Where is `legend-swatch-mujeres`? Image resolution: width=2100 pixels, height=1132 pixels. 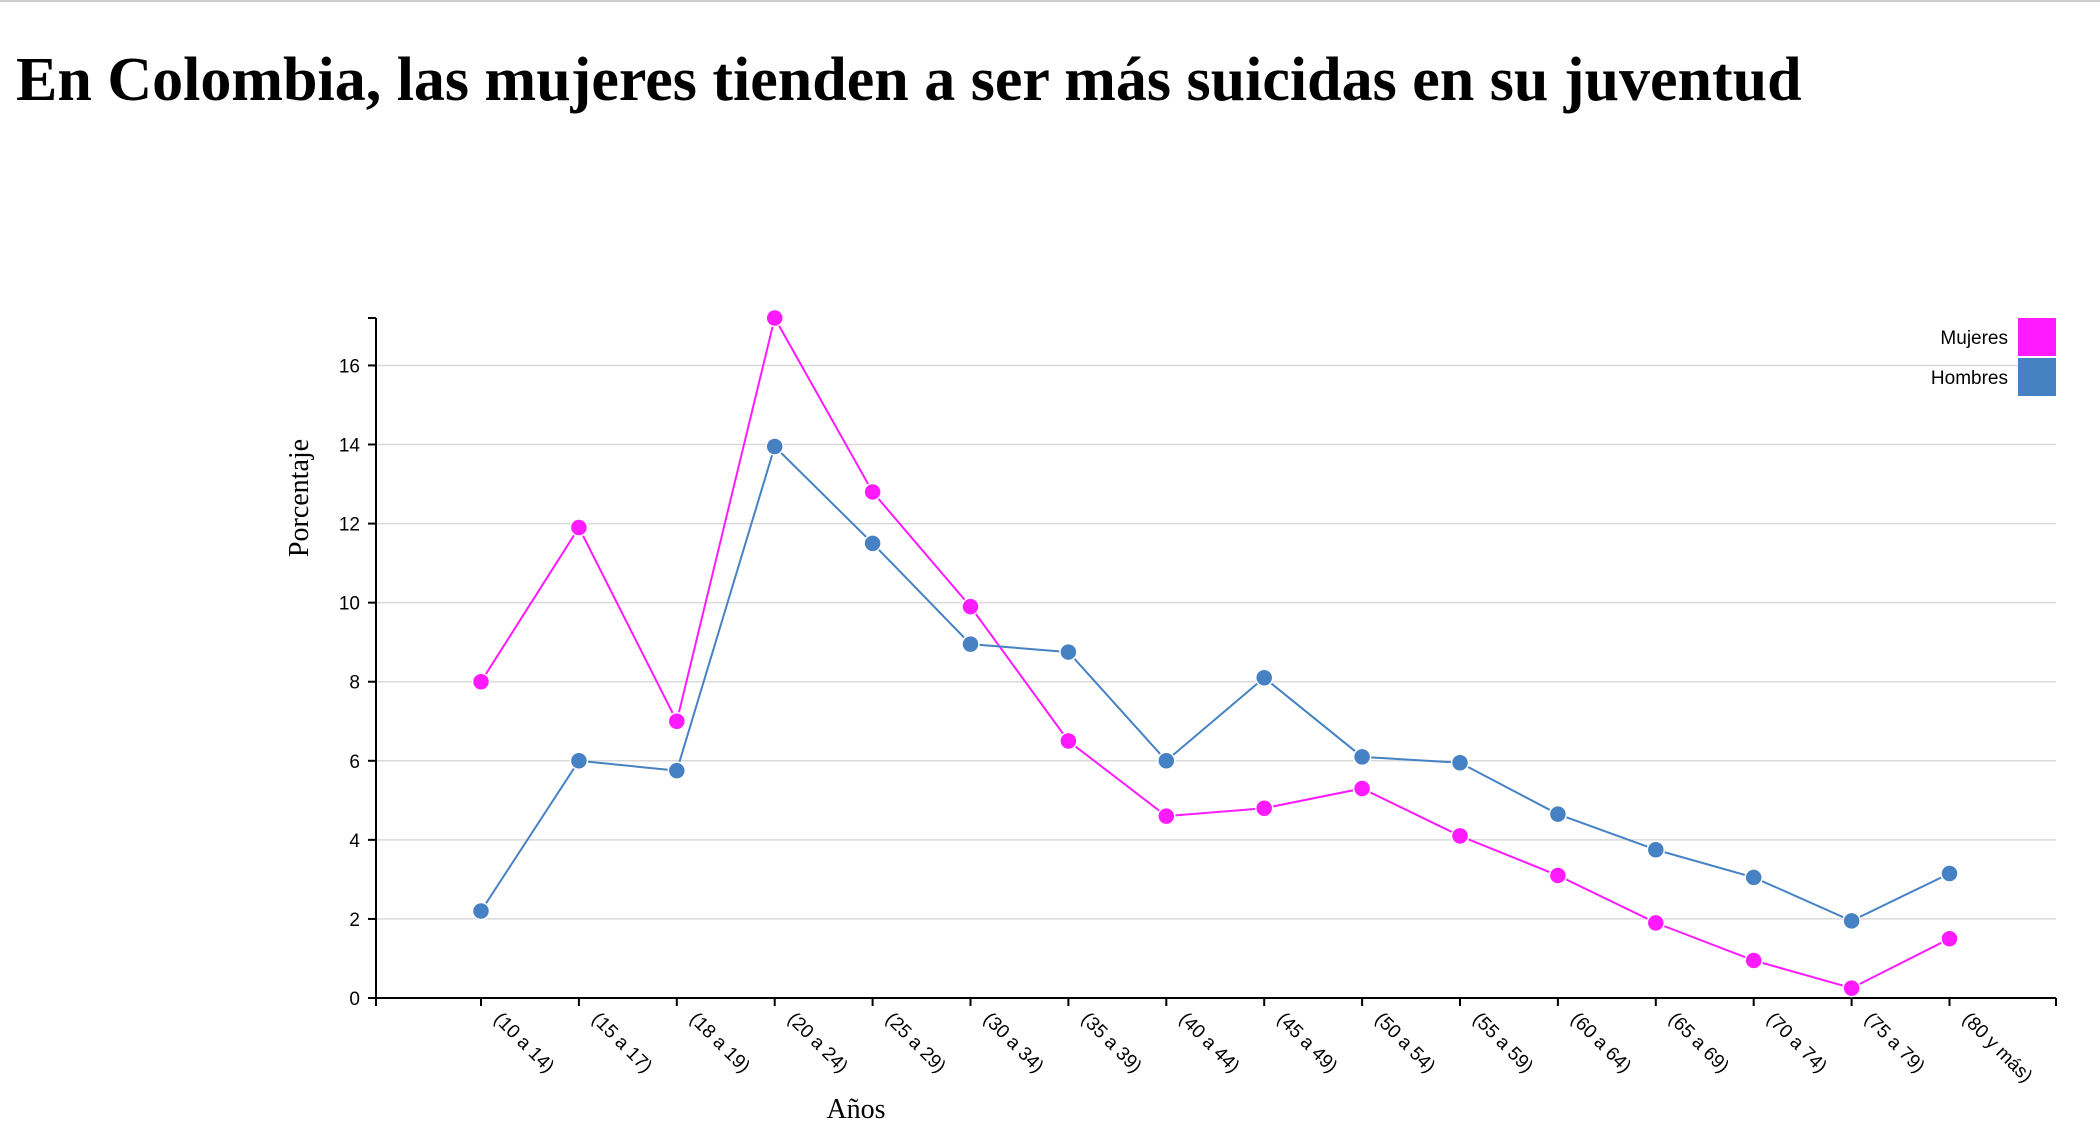 legend-swatch-mujeres is located at coordinates (2037, 337).